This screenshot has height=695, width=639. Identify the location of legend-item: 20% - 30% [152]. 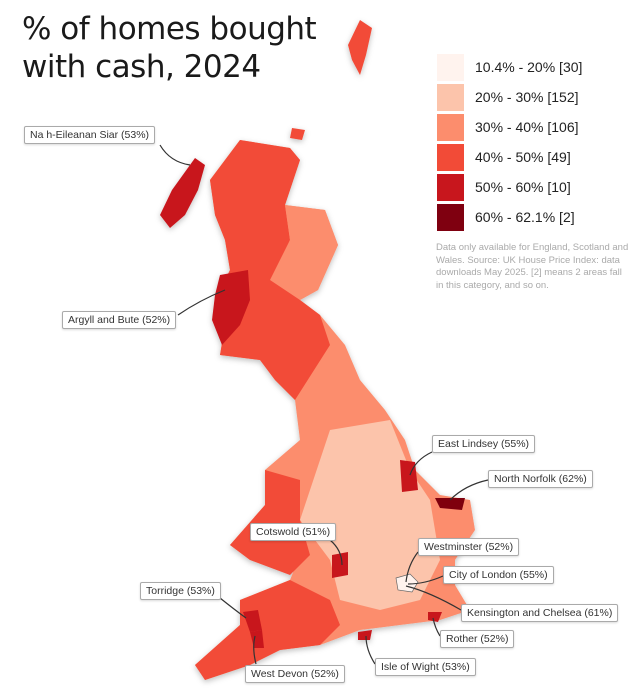
(509, 97).